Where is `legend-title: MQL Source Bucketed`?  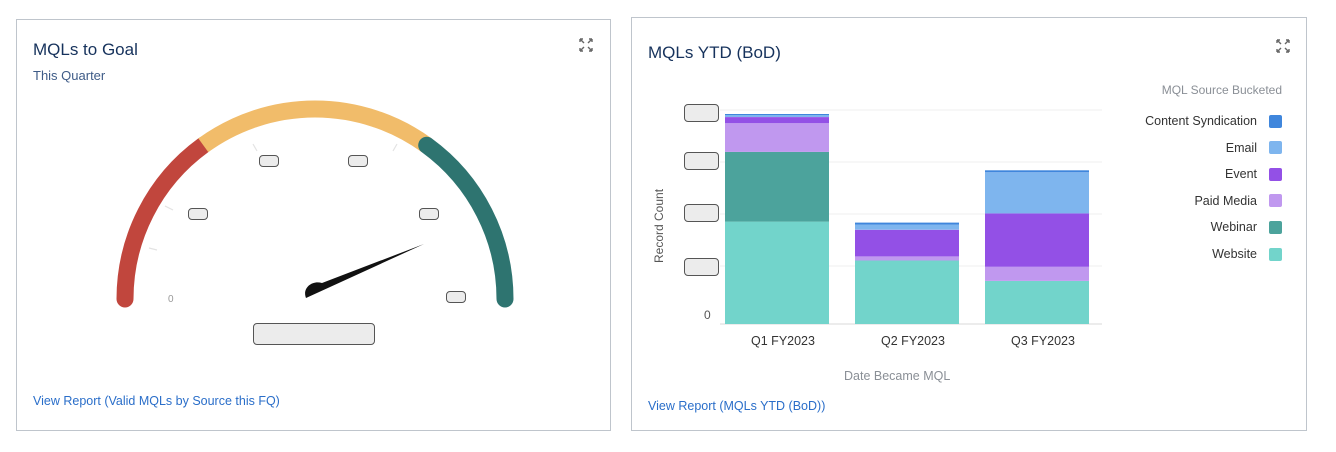
legend-title: MQL Source Bucketed is located at coordinates (1221, 90).